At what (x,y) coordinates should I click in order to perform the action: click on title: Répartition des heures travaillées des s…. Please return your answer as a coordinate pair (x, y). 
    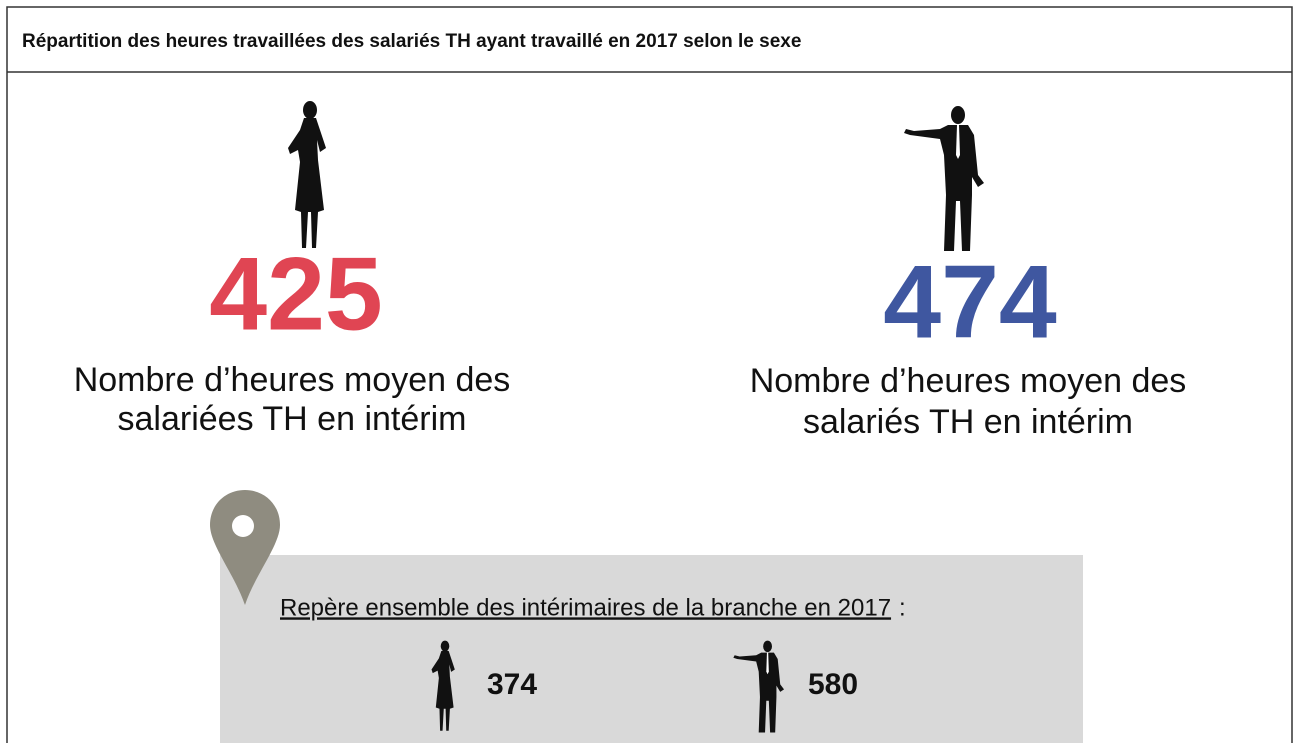
    Looking at the image, I should click on (411, 41).